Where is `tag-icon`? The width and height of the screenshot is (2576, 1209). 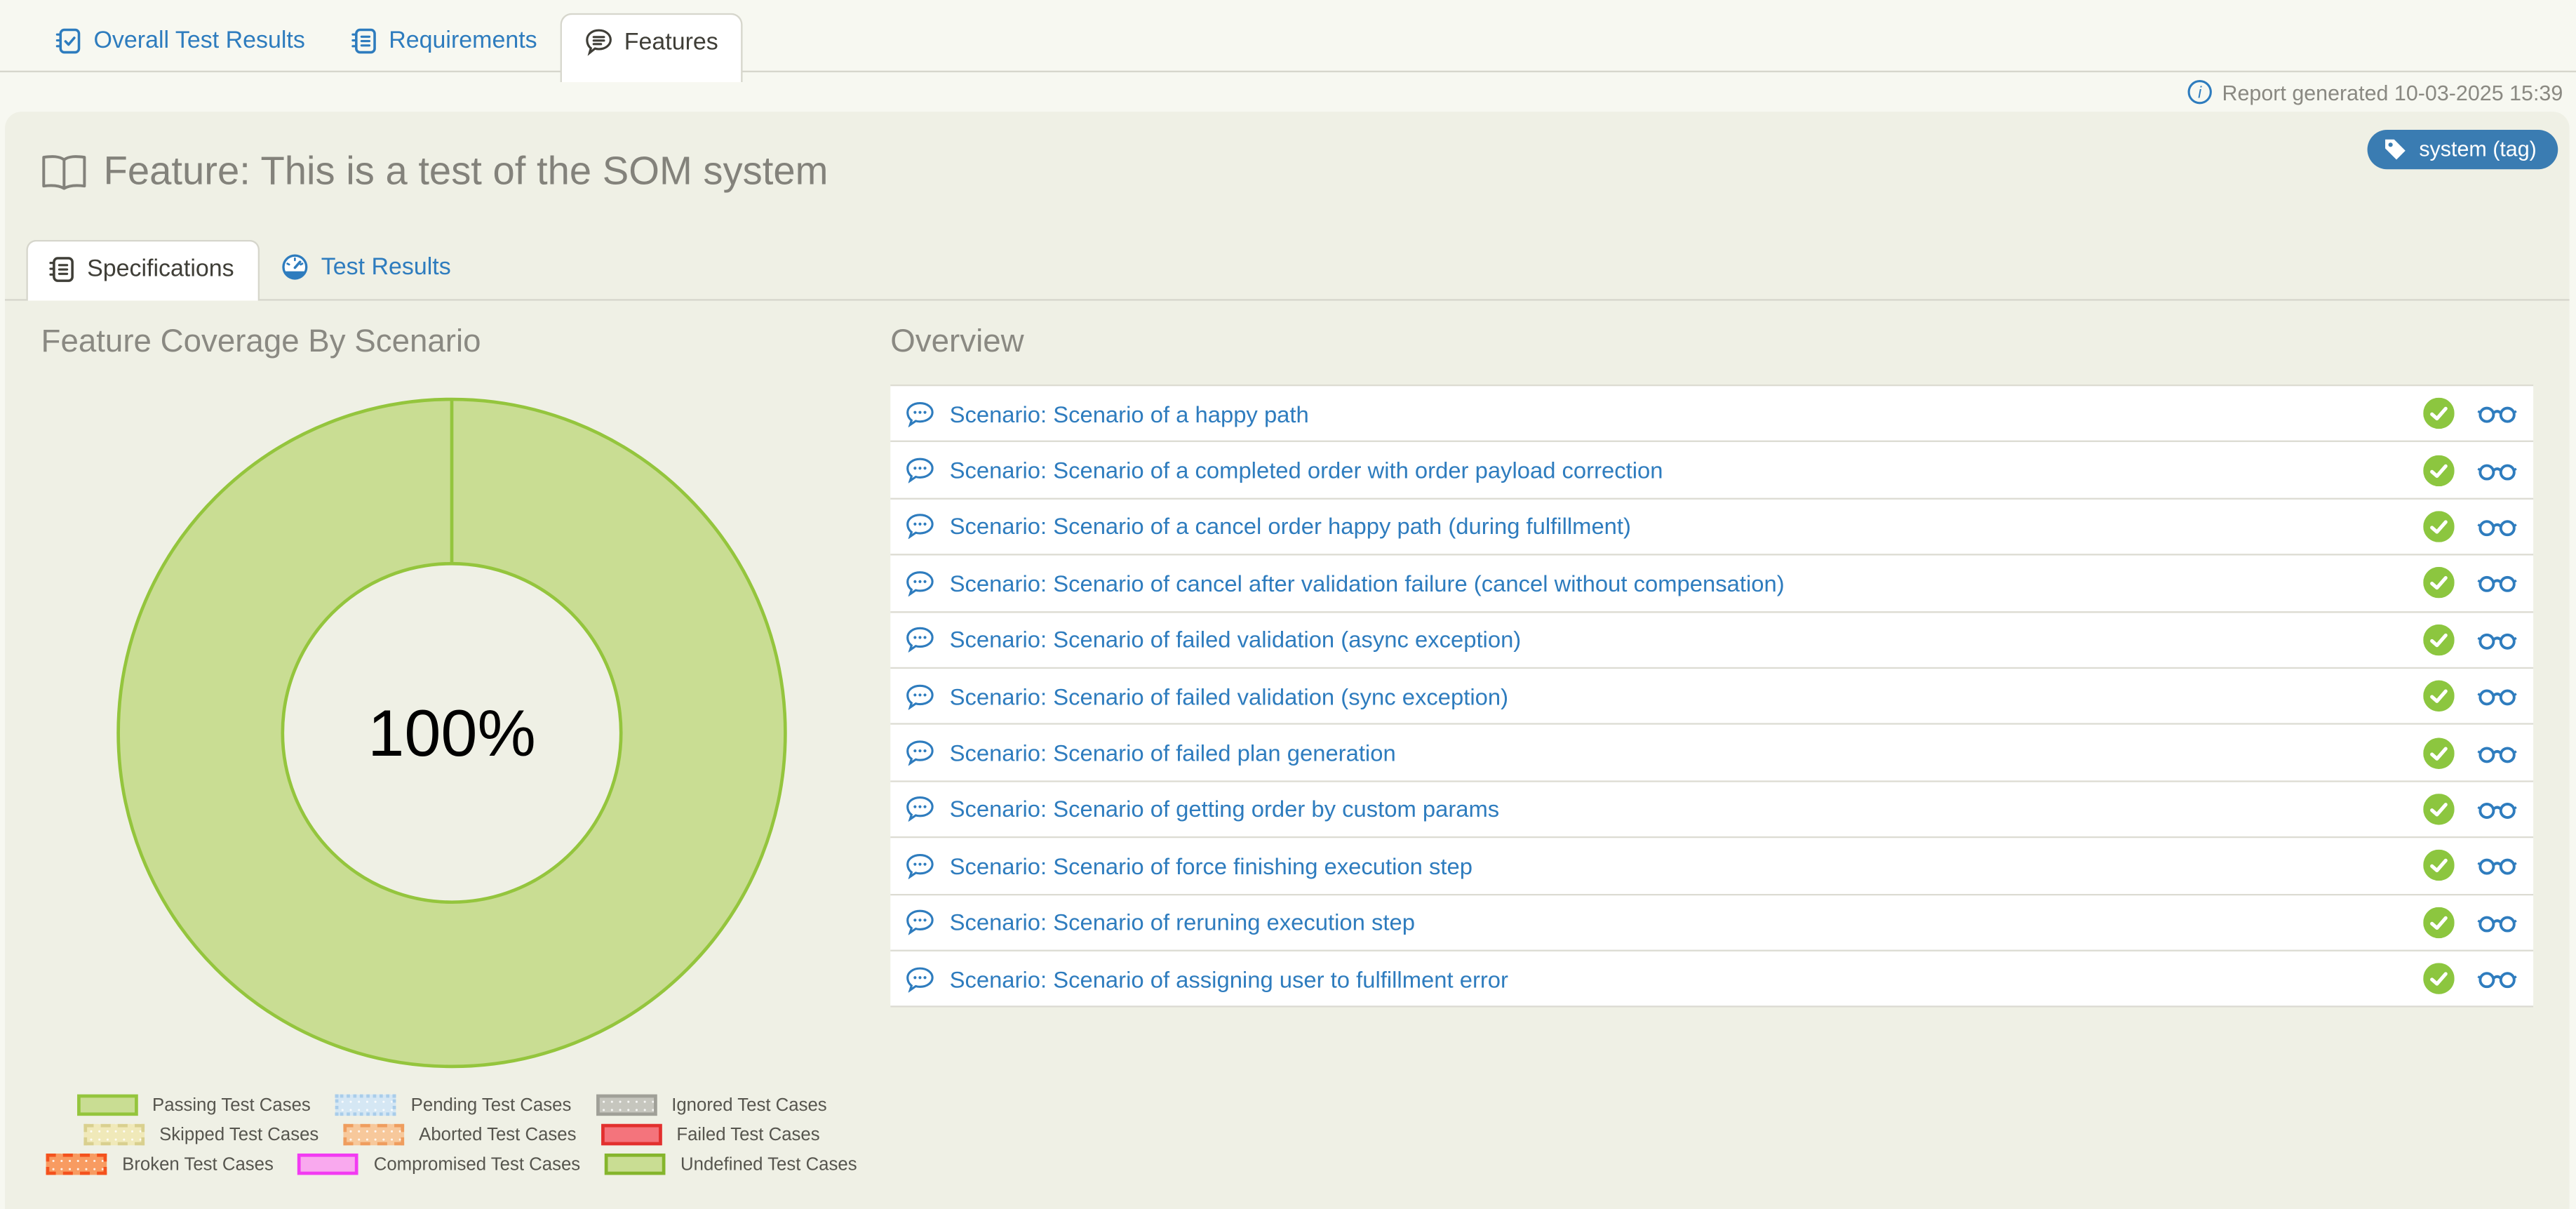
tag-icon is located at coordinates (2396, 149).